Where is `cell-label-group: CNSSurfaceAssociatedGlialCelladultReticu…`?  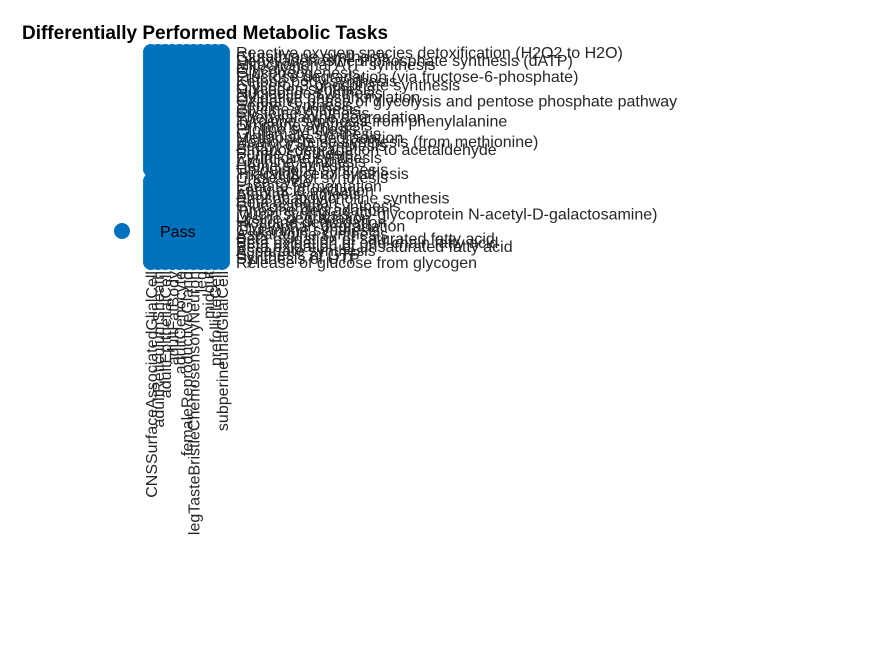
cell-label-group: CNSSurfaceAssociatedGlialCelladultReticu… is located at coordinates (188, 402).